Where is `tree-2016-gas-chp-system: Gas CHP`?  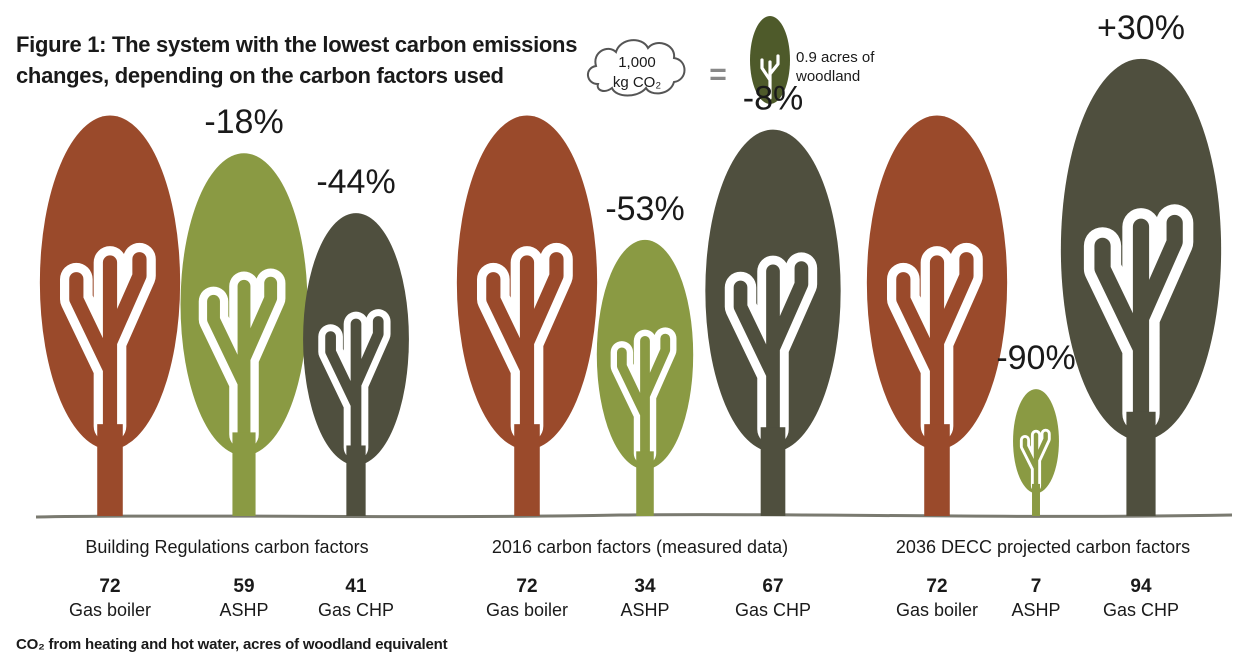 tree-2016-gas-chp-system: Gas CHP is located at coordinates (773, 610).